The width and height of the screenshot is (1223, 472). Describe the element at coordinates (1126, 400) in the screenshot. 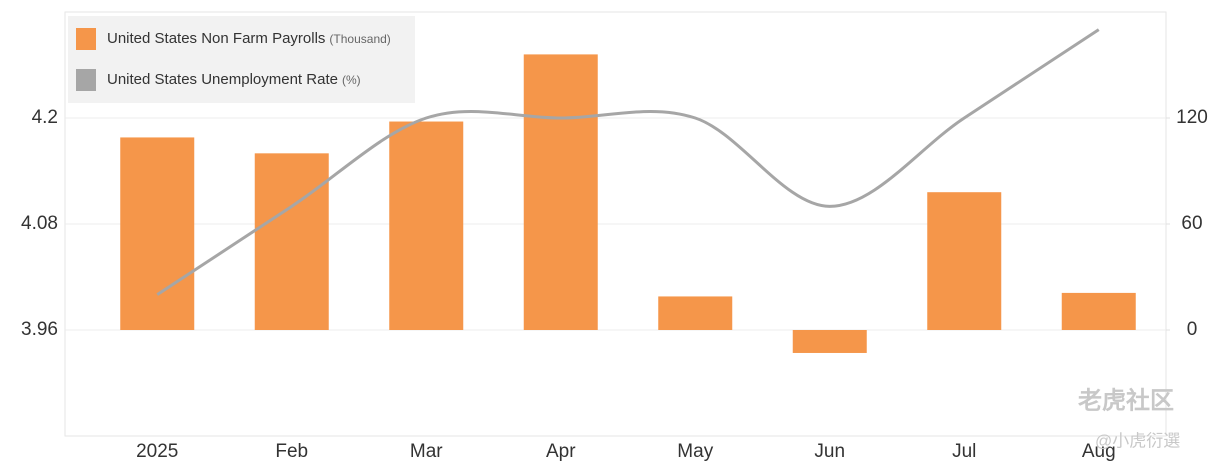

I see `watermark: 老虎社区` at that location.